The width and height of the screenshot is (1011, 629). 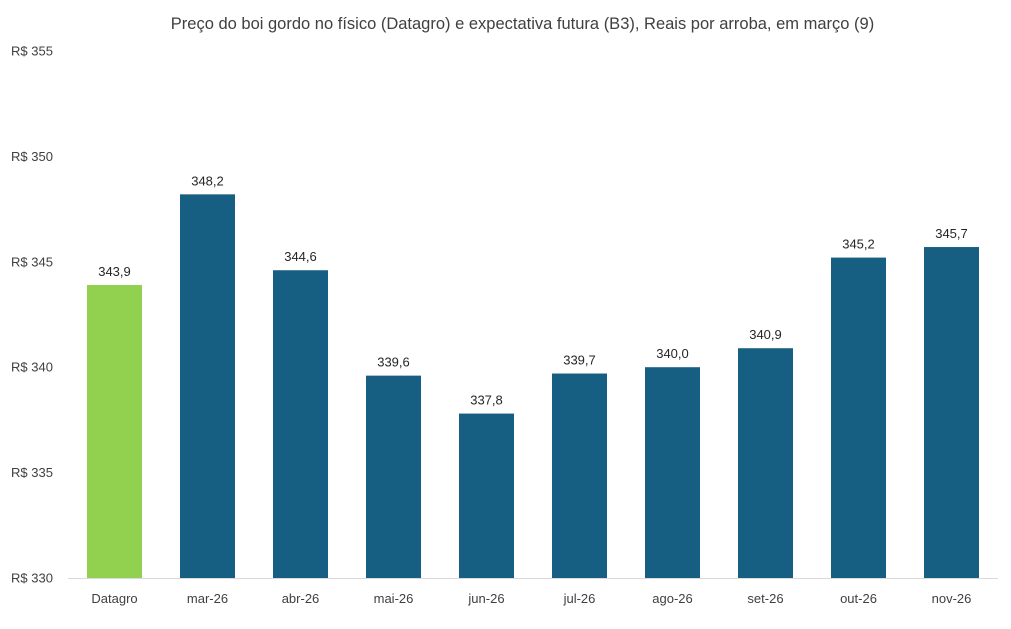 What do you see at coordinates (486, 400) in the screenshot?
I see `data-label: 337,8` at bounding box center [486, 400].